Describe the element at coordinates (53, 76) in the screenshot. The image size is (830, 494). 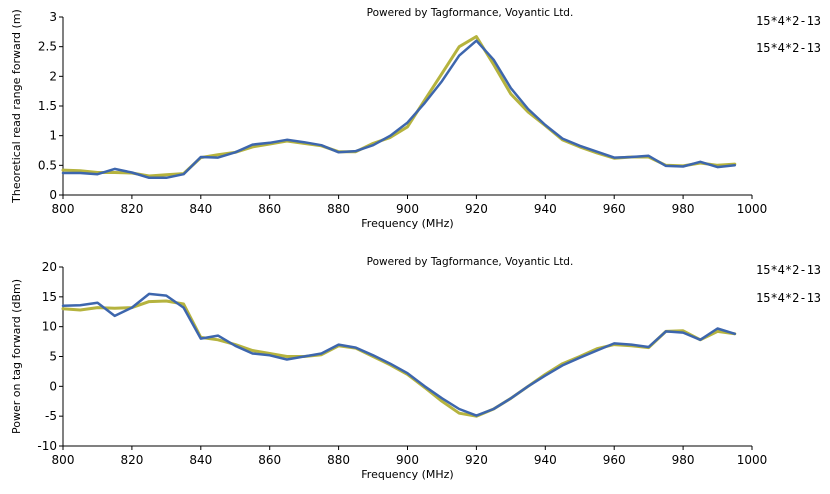
I see `y-tick-label: 2` at that location.